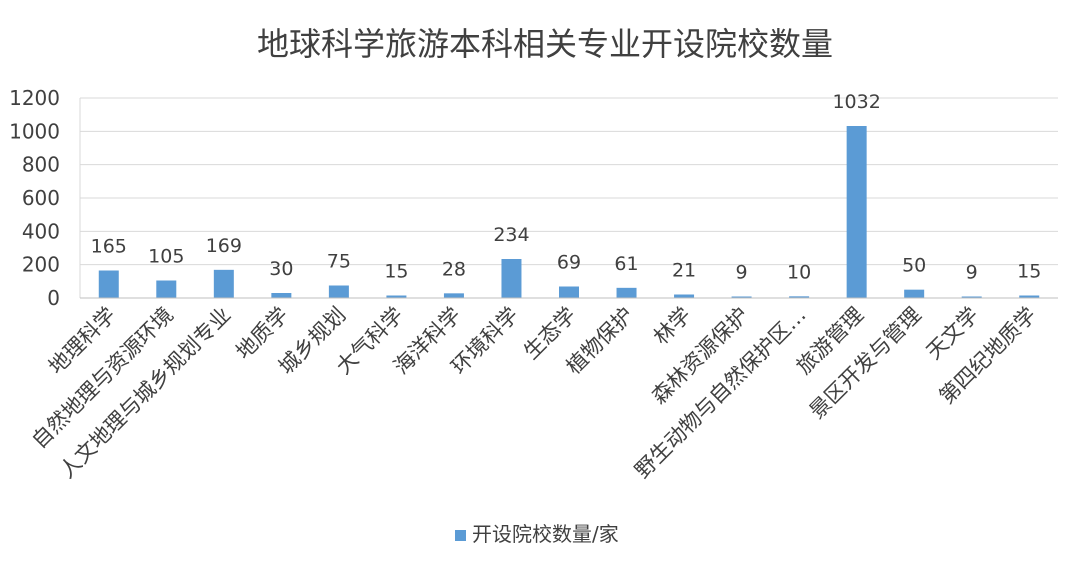  I want to click on y-axis: 0 200 400 600 800 1000 1200, so click(45, 198).